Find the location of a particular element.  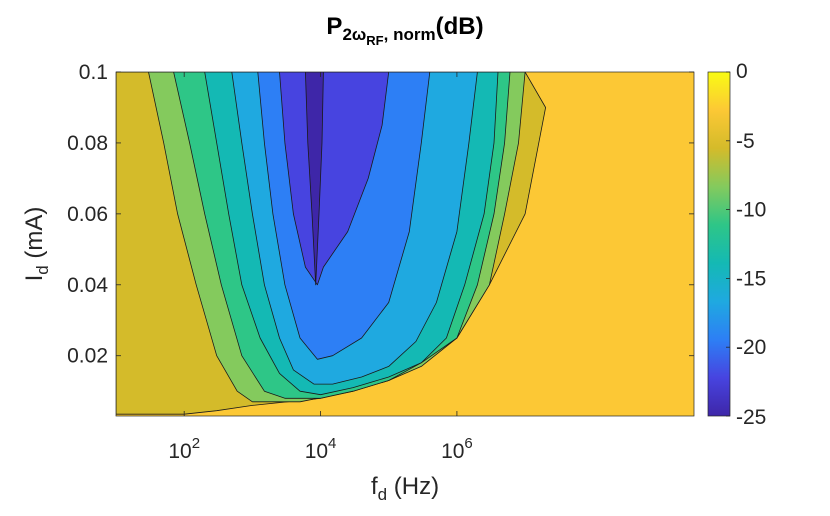

title-mid: , norm is located at coordinates (410, 34).